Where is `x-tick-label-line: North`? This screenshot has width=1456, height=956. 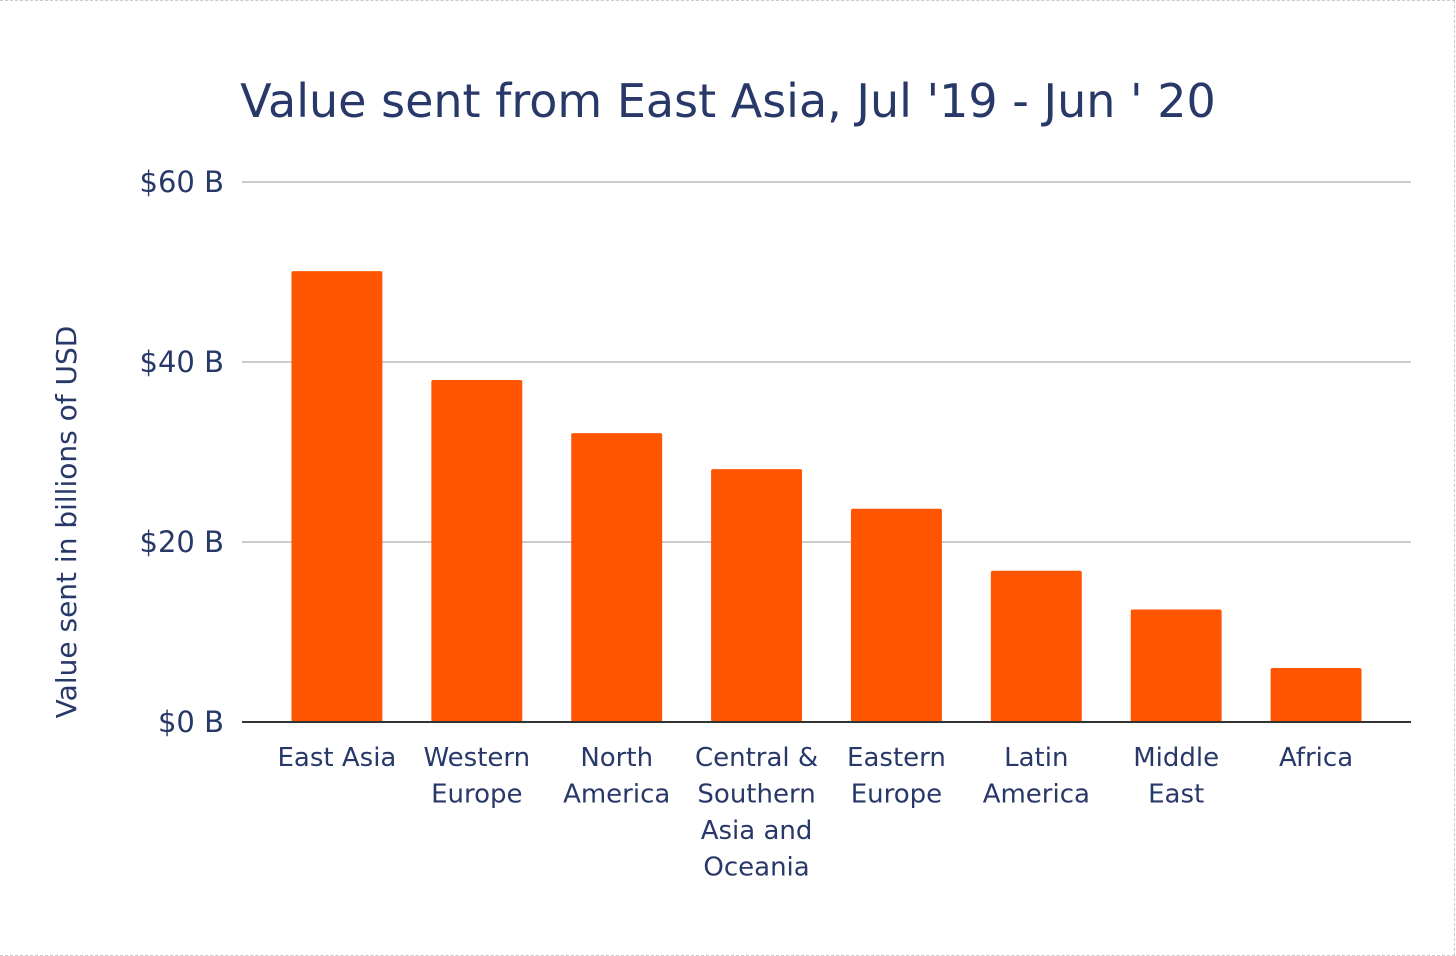
x-tick-label-line: North is located at coordinates (616, 758).